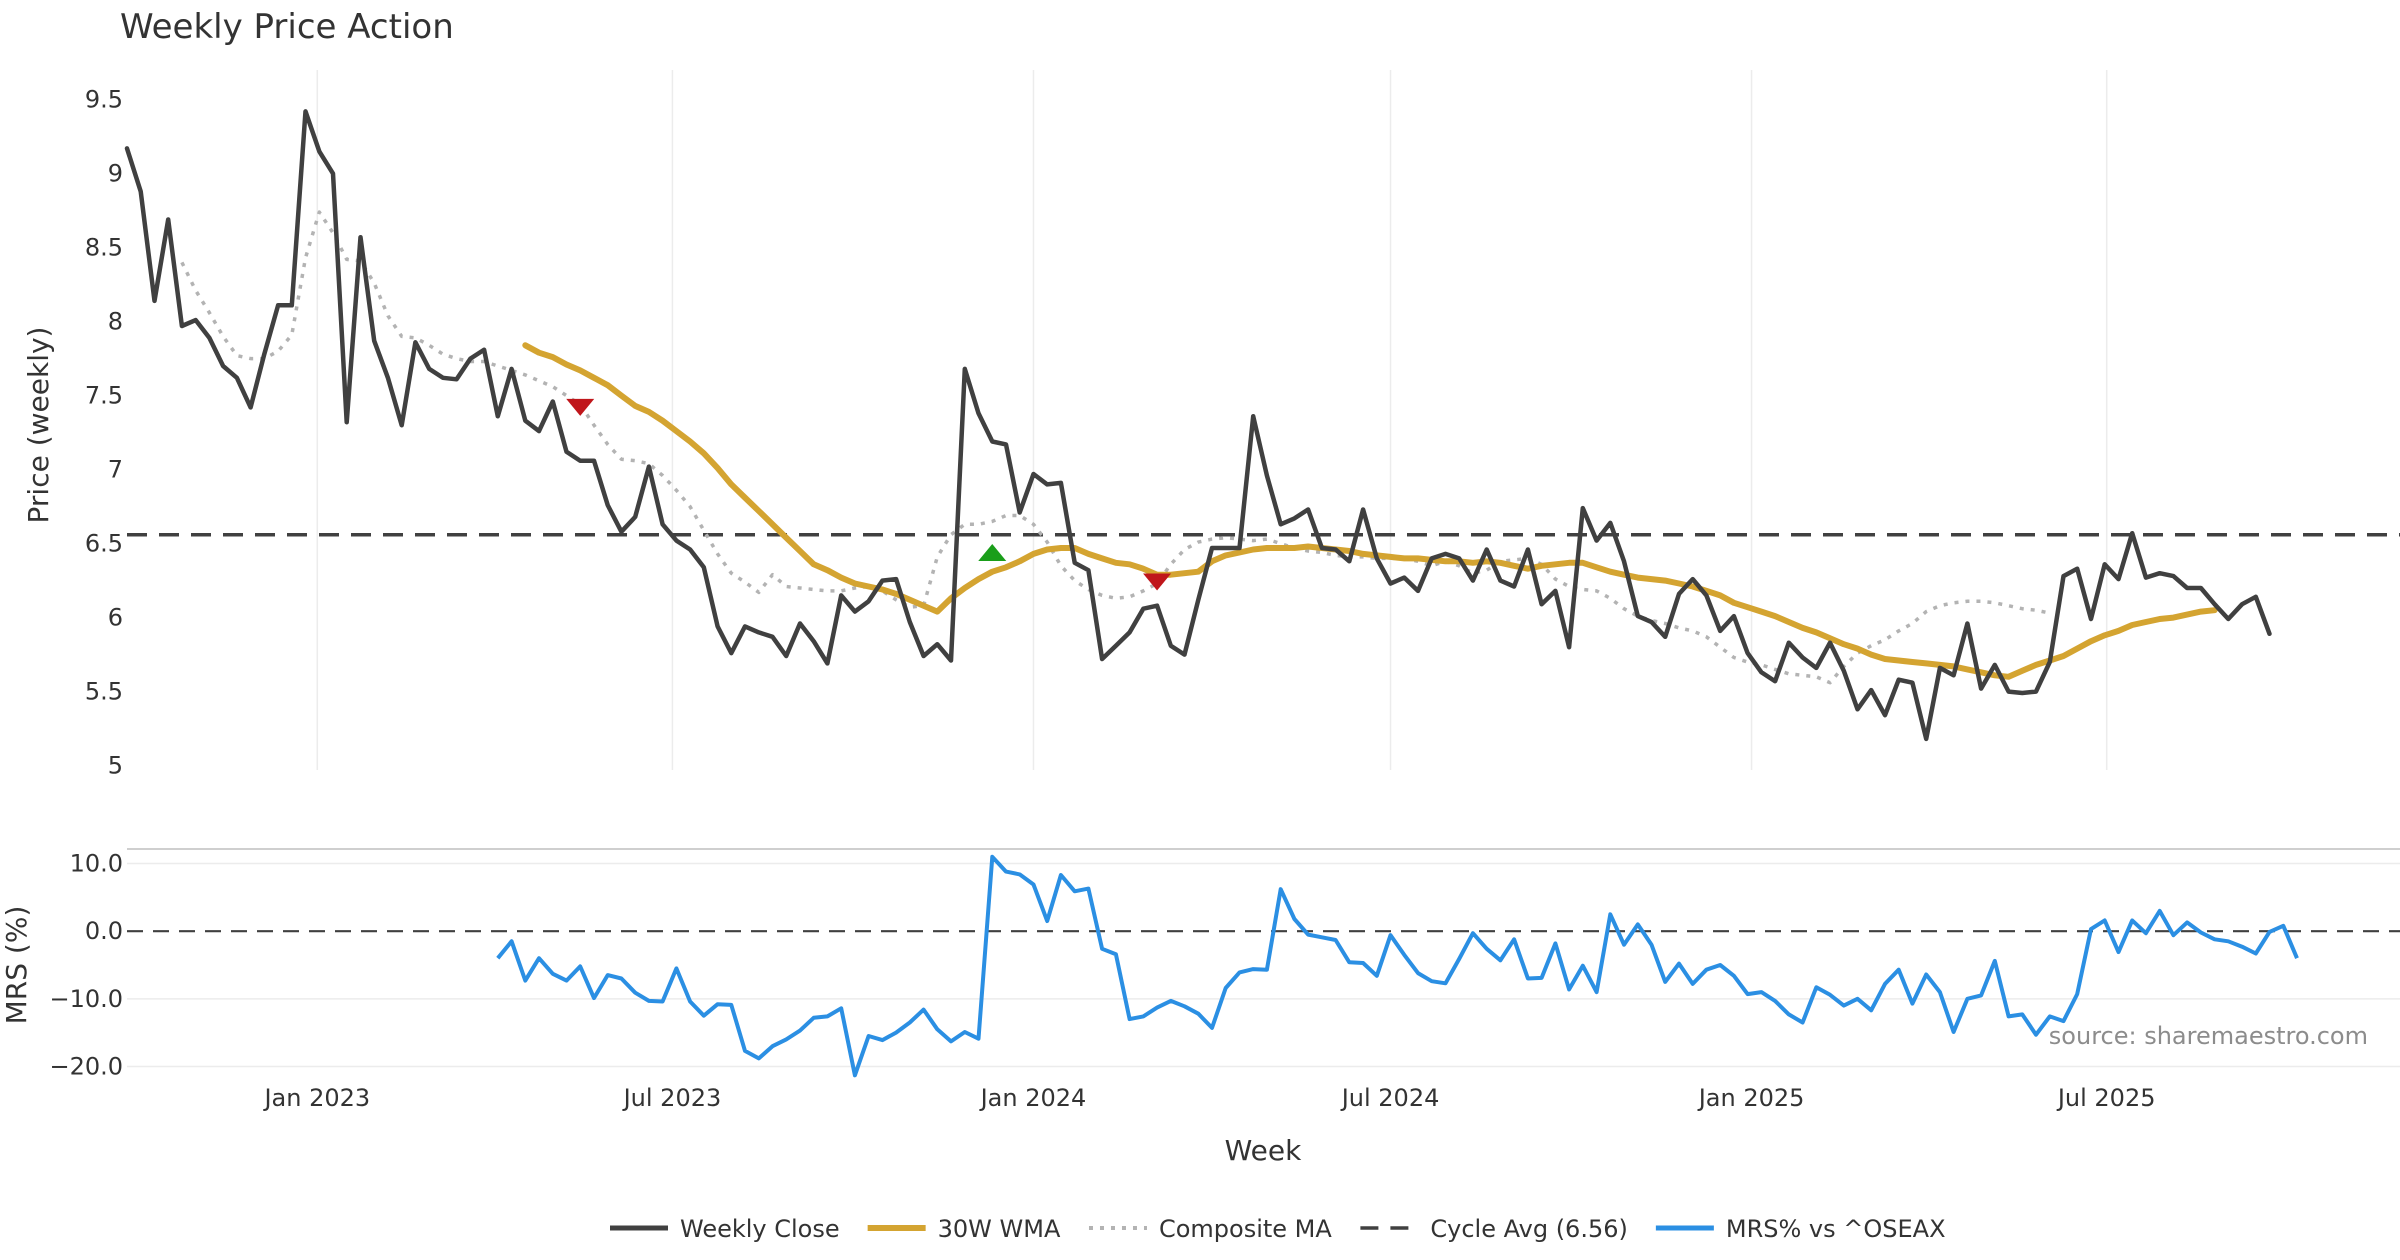 The width and height of the screenshot is (2400, 1260). Describe the element at coordinates (104, 100) in the screenshot. I see `price-y-tick-label: 9.5` at that location.